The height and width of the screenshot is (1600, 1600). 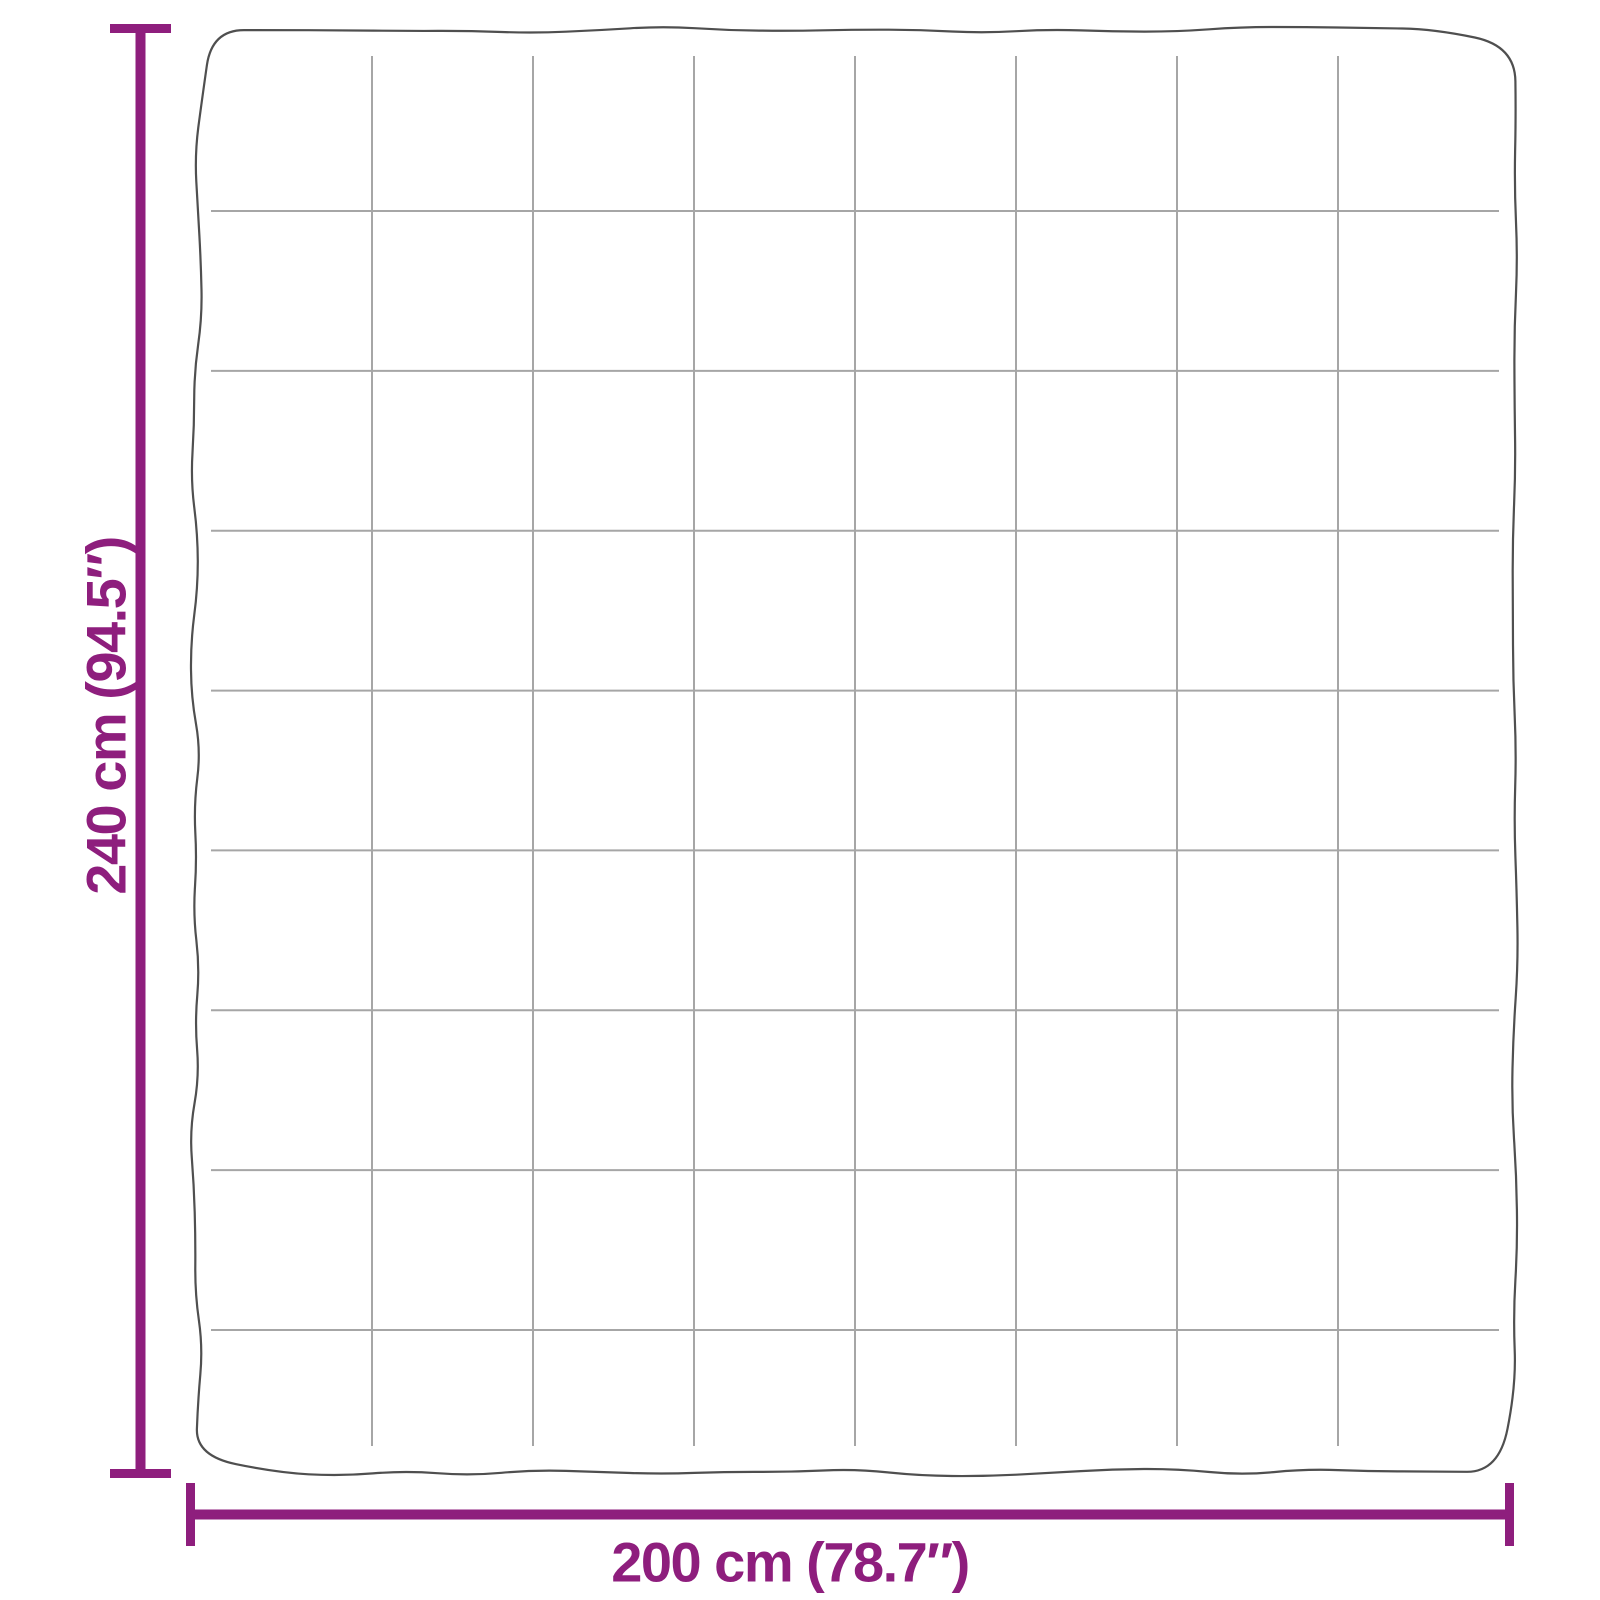 What do you see at coordinates (106, 716) in the screenshot?
I see `height-dimension-label: 240 cm (94.5″)` at bounding box center [106, 716].